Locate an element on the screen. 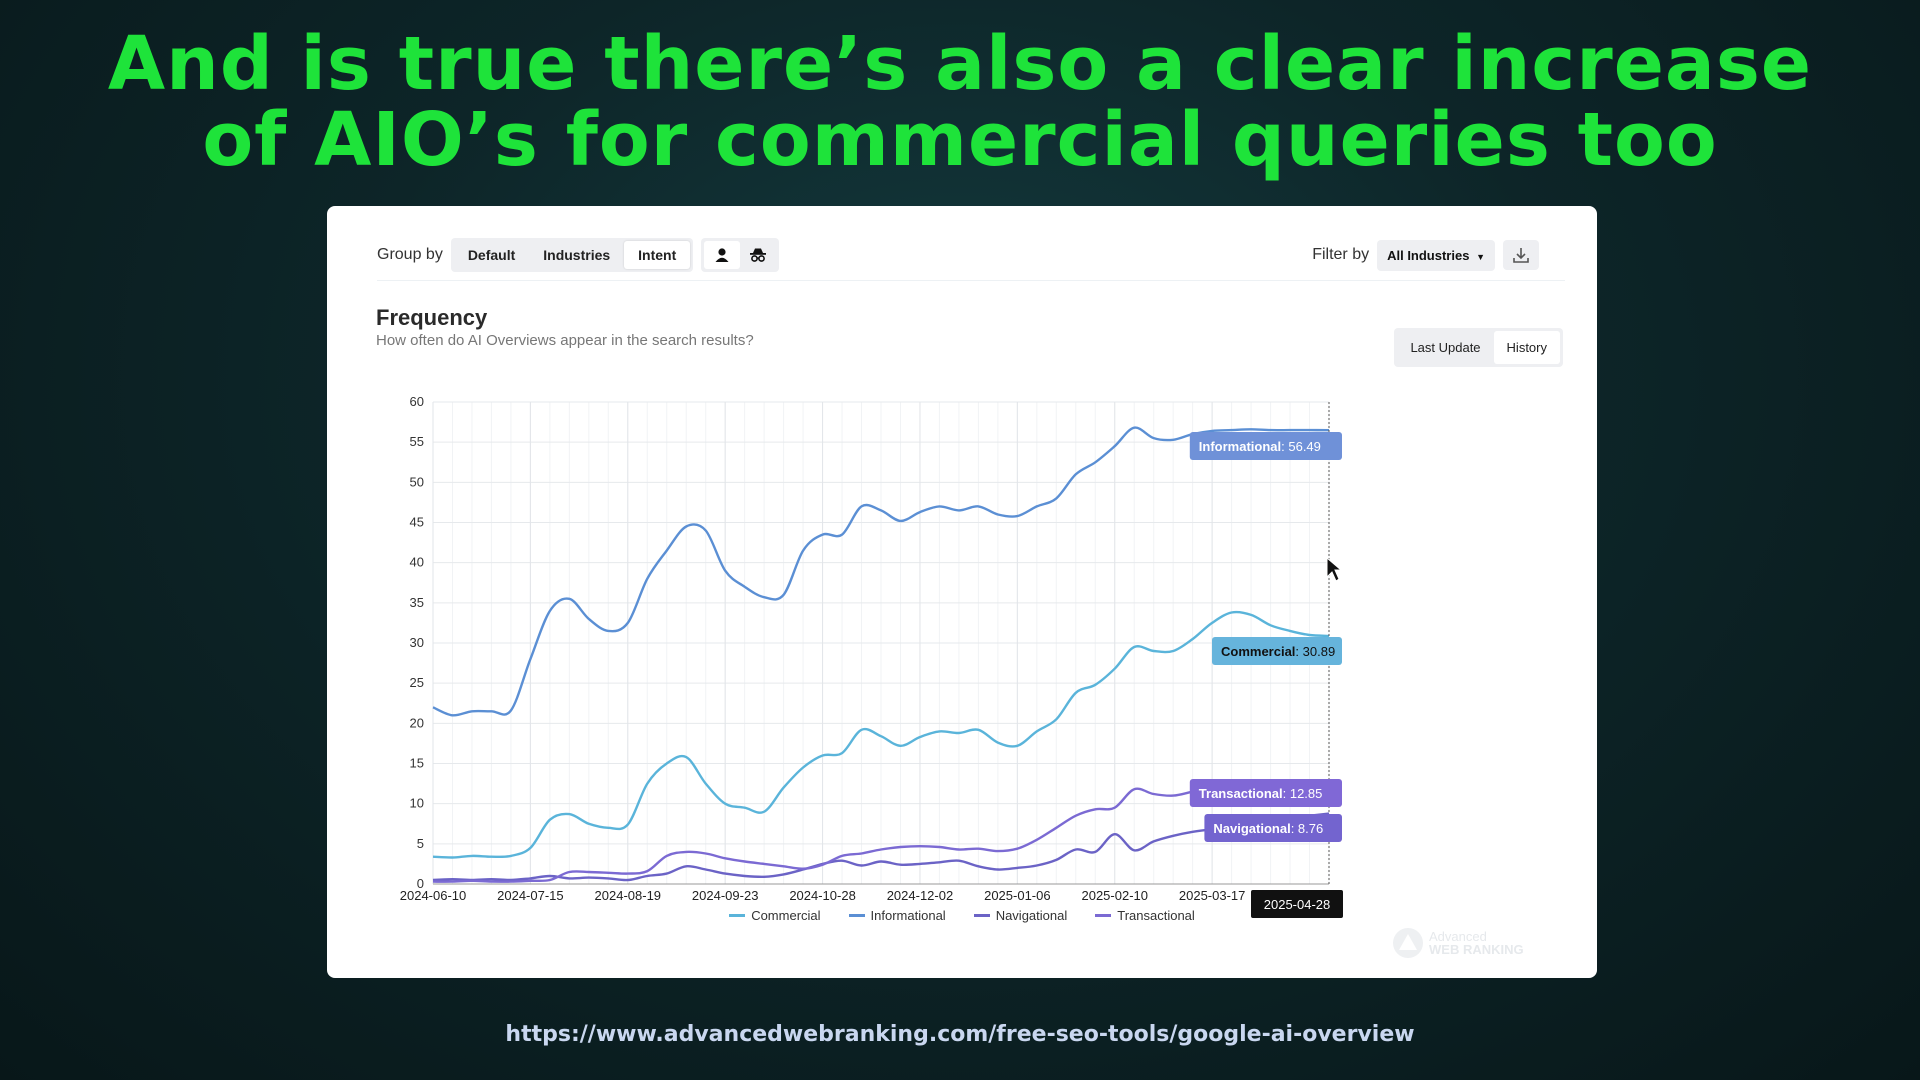  legend-item-navigational: Navigational is located at coordinates (1020, 915).